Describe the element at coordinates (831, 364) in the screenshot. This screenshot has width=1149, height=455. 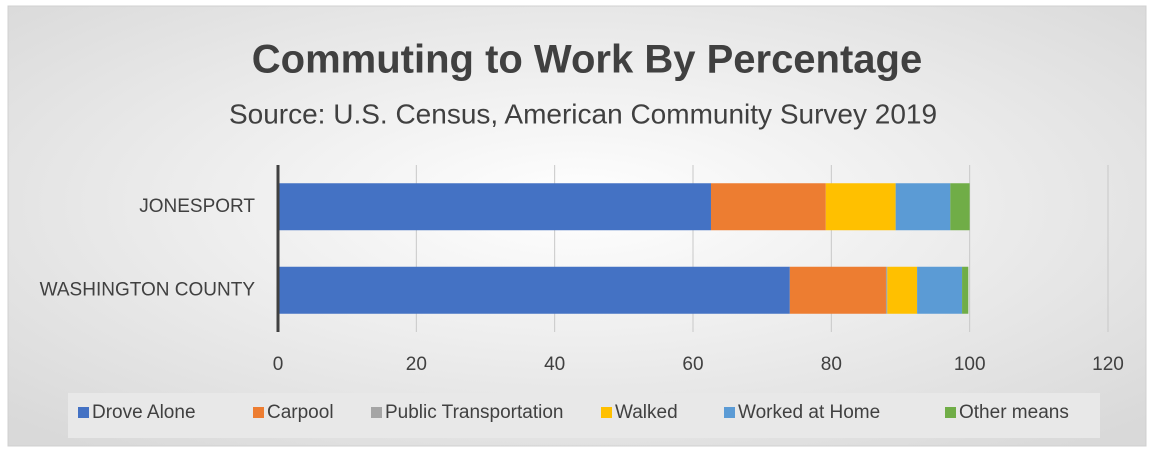
I see `x-tick-label: 80` at that location.